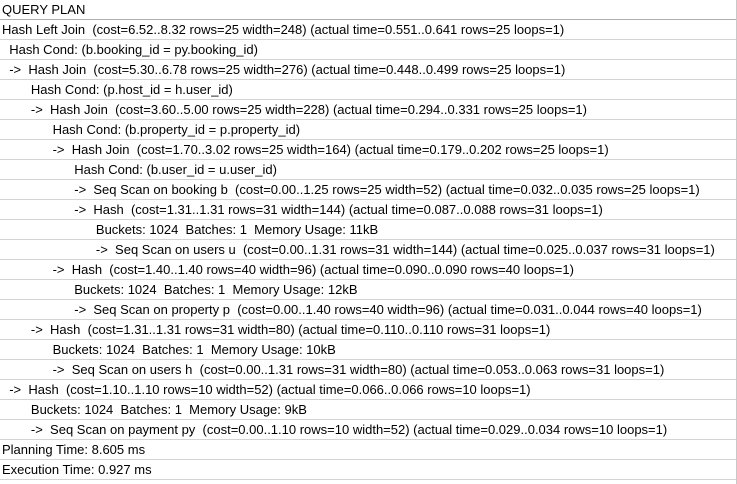 The height and width of the screenshot is (484, 737). Describe the element at coordinates (139, 169) in the screenshot. I see `query-plan-row-text: Hash Cond: (b.user_id = u.user_id)` at that location.